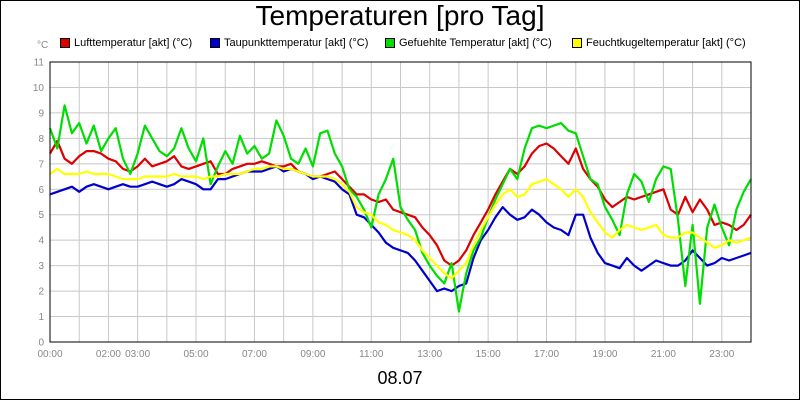  What do you see at coordinates (604, 354) in the screenshot?
I see `x-tick-label: 19:00` at bounding box center [604, 354].